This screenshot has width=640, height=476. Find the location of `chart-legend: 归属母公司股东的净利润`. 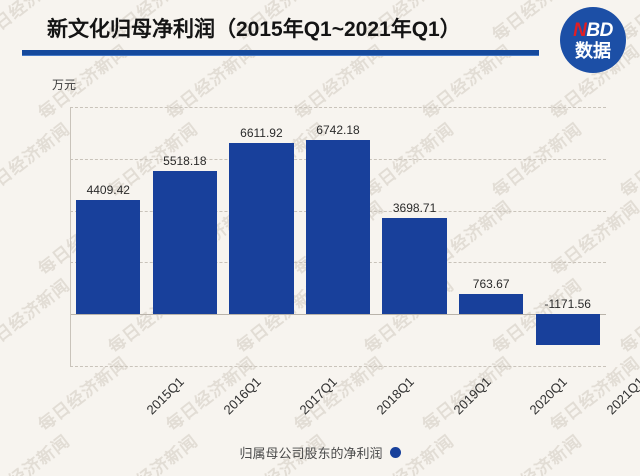

chart-legend: 归属母公司股东的净利润 is located at coordinates (320, 452).